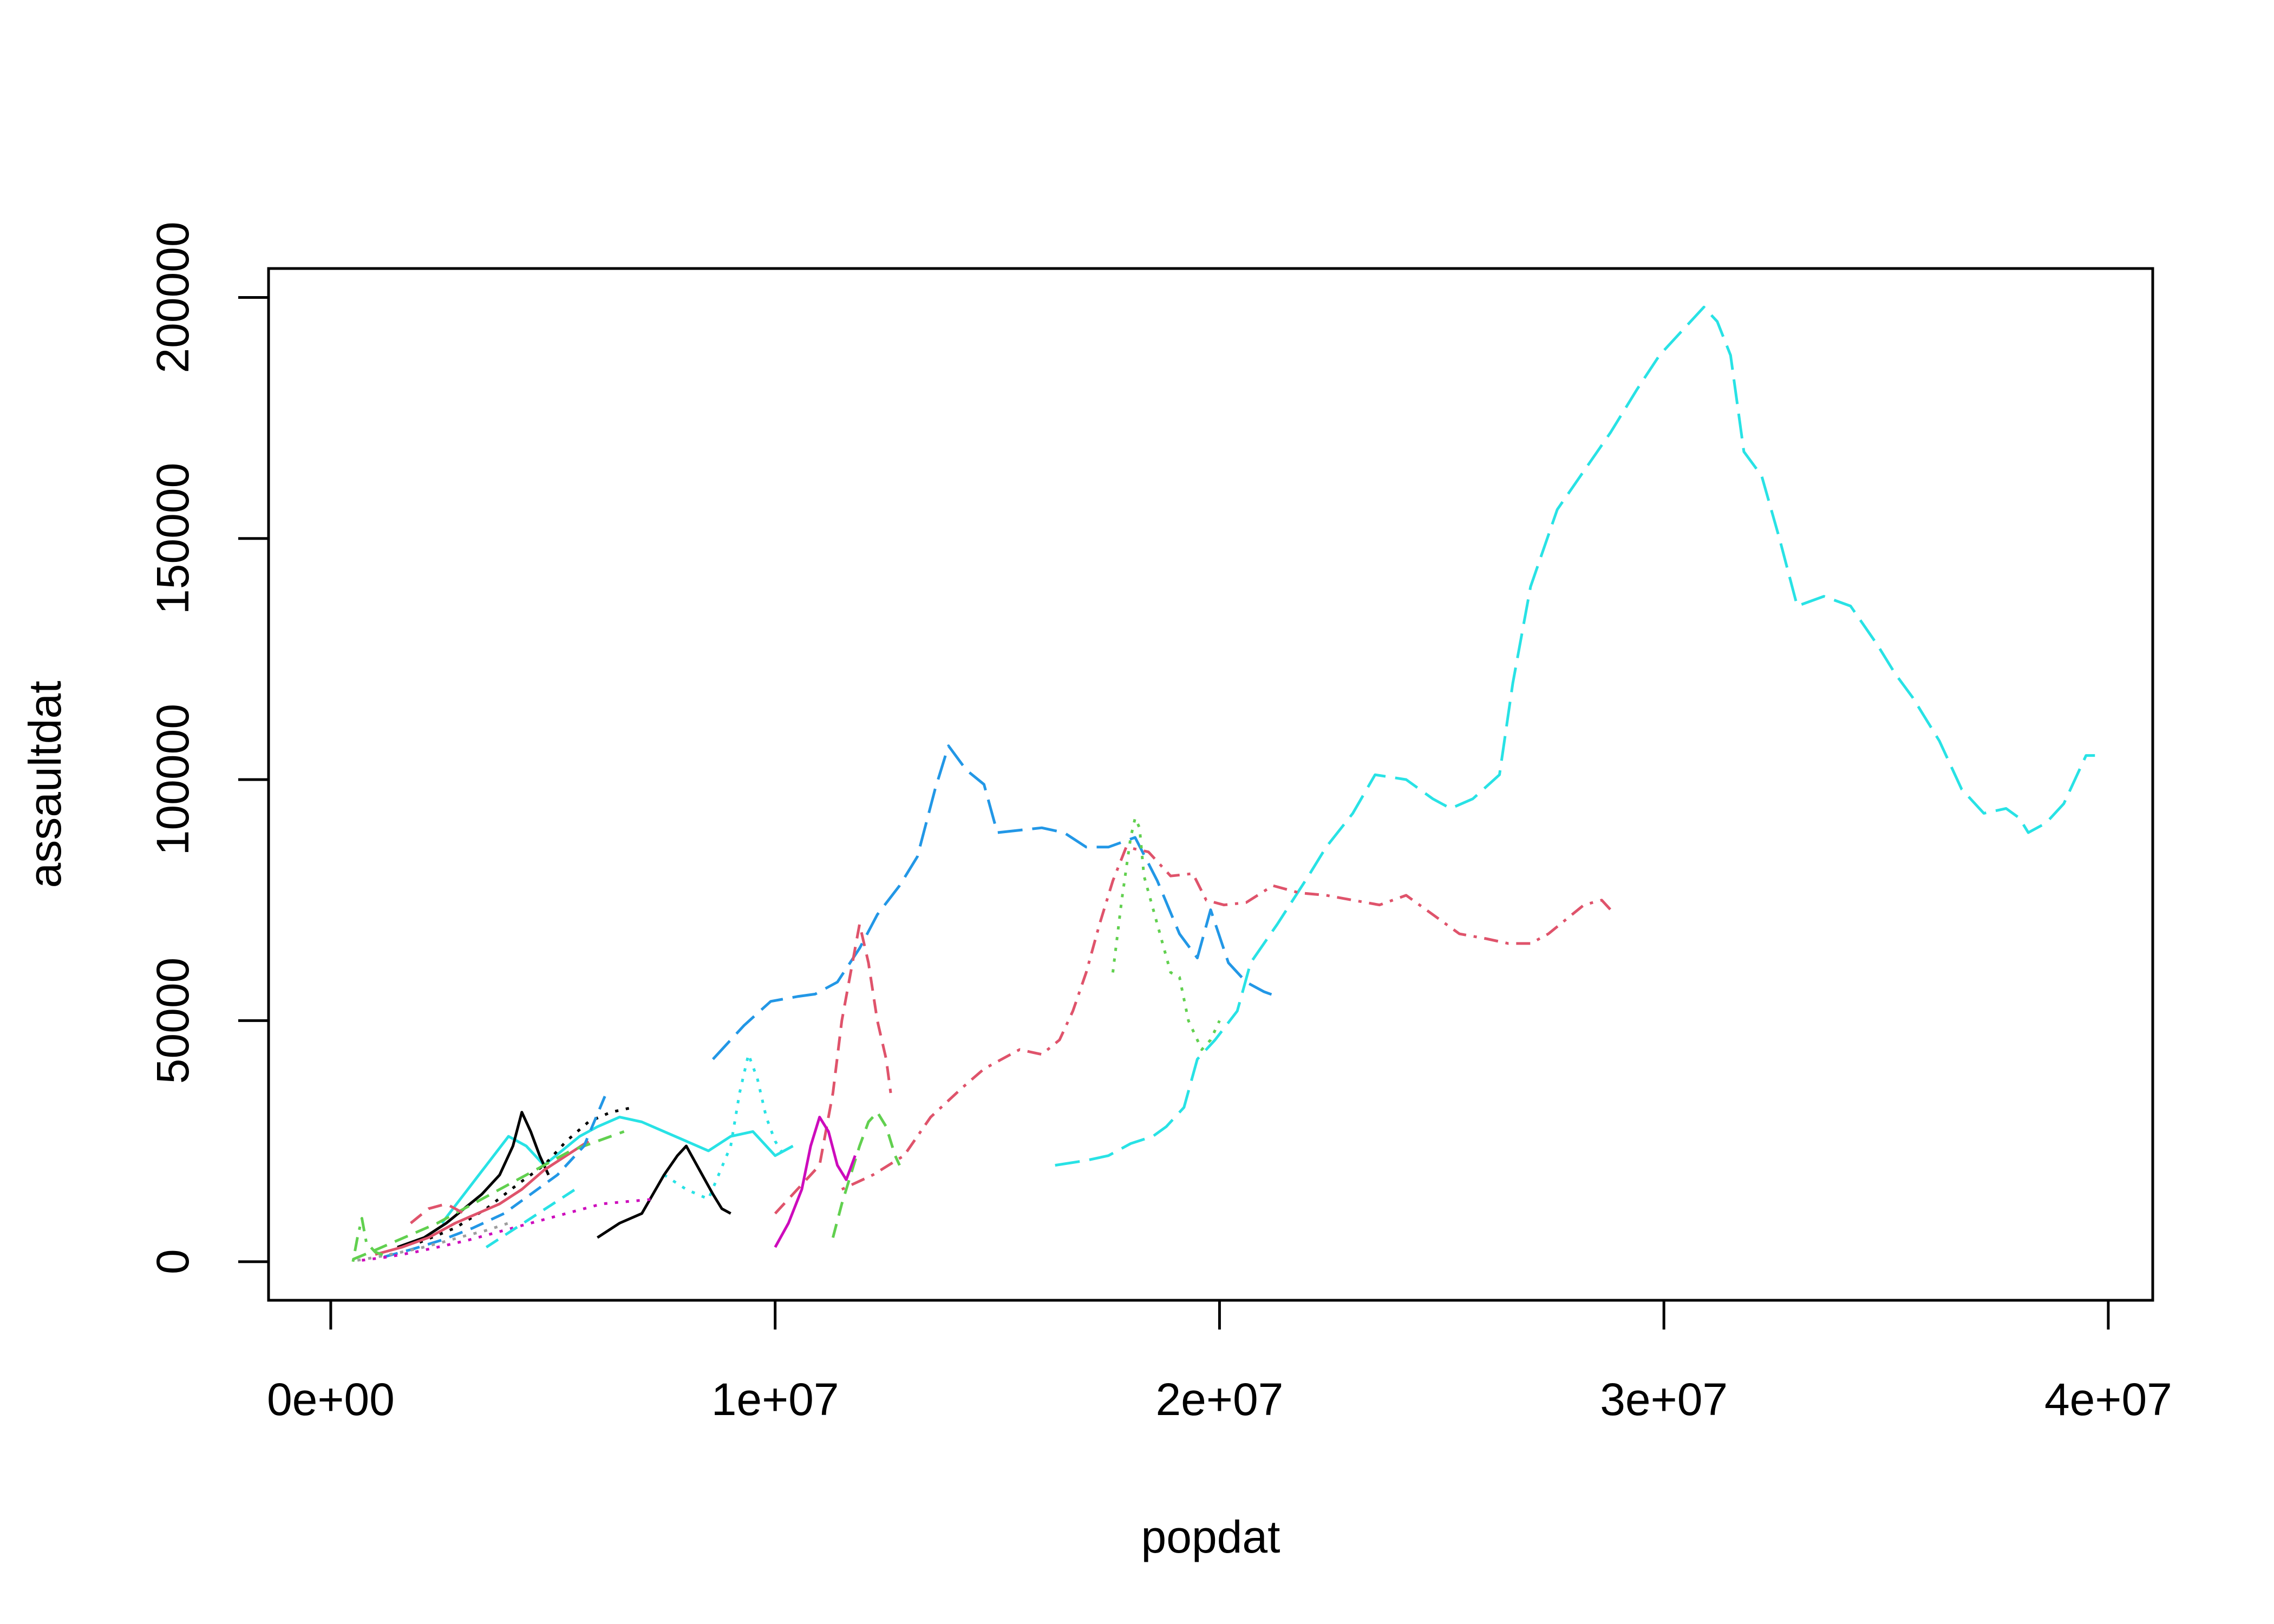 The height and width of the screenshot is (1624, 2274). I want to click on y-tick-label: 150000, so click(172, 538).